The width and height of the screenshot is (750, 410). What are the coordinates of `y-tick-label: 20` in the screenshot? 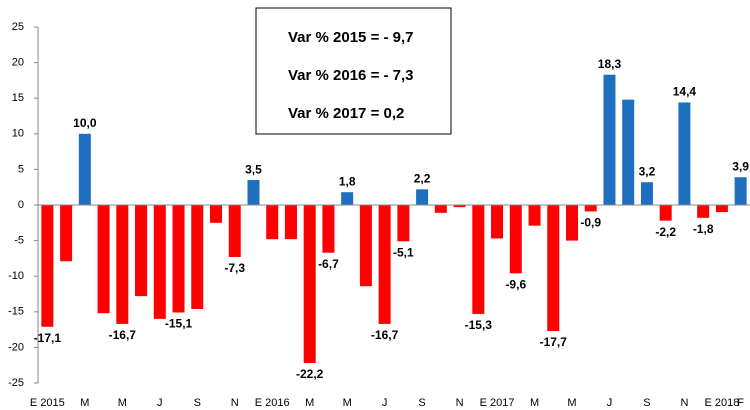 It's located at (18, 63).